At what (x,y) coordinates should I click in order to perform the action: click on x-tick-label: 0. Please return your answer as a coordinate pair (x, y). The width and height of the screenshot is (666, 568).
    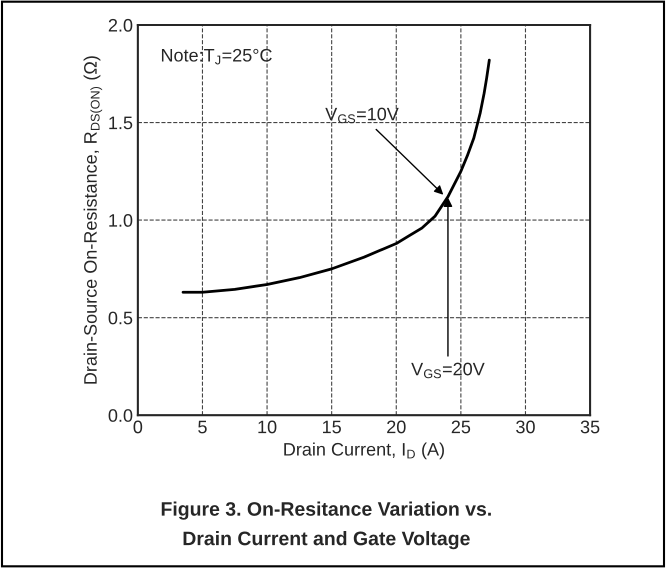
    Looking at the image, I should click on (138, 427).